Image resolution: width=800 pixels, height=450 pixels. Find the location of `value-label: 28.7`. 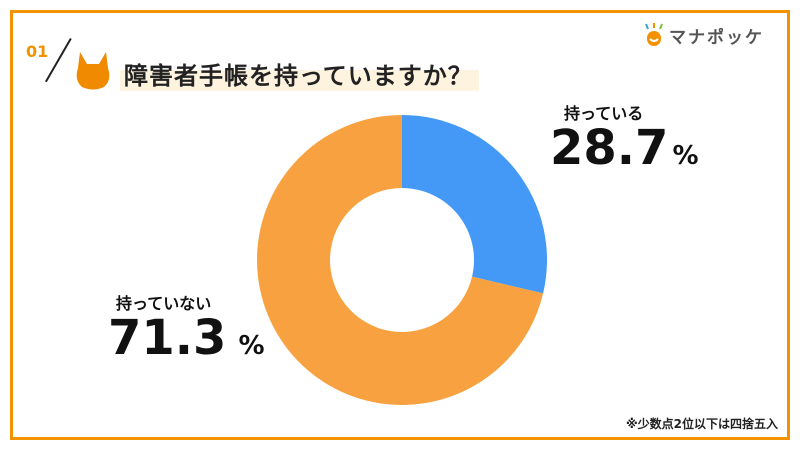

value-label: 28.7 is located at coordinates (609, 148).